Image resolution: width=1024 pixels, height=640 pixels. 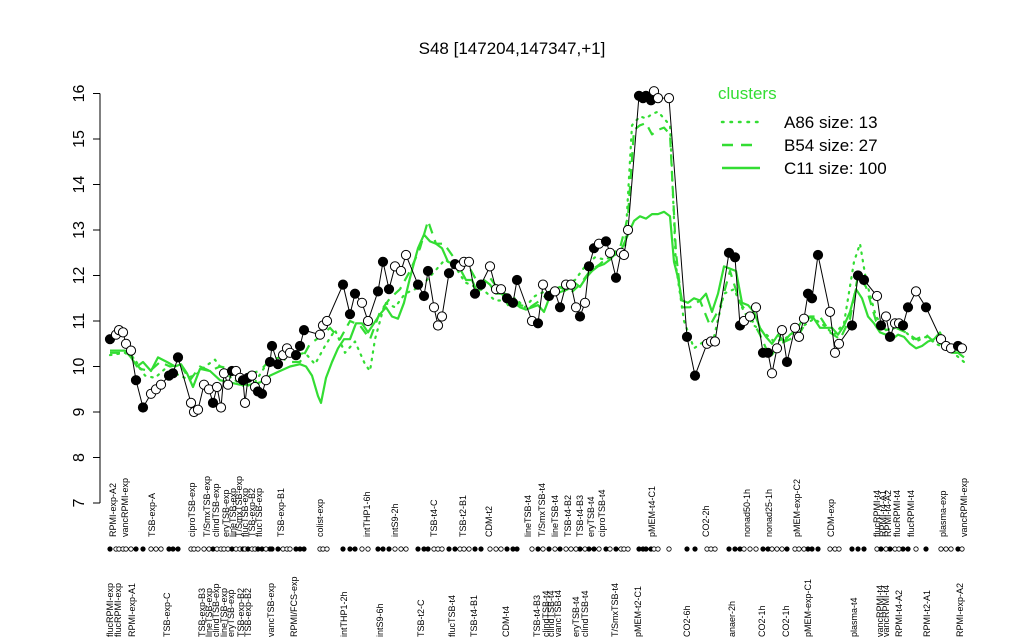 I want to click on top-sample-label: eryTSB-exp, so click(x=226, y=513).